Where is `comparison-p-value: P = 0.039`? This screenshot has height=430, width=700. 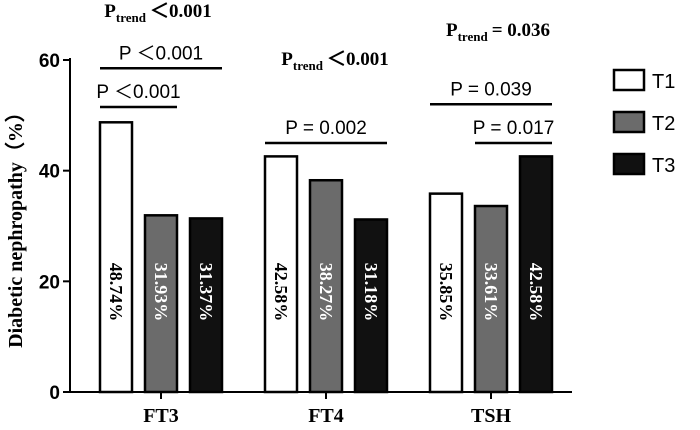 comparison-p-value: P = 0.039 is located at coordinates (491, 89).